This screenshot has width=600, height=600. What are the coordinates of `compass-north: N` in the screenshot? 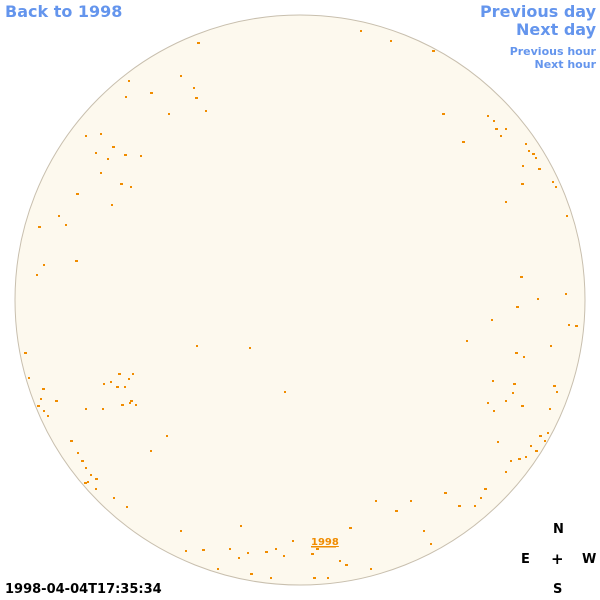 It's located at (558, 529).